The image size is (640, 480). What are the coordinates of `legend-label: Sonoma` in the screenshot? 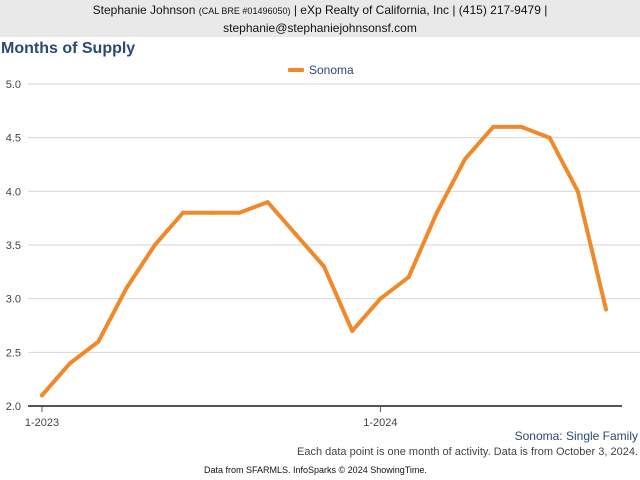 It's located at (331, 70).